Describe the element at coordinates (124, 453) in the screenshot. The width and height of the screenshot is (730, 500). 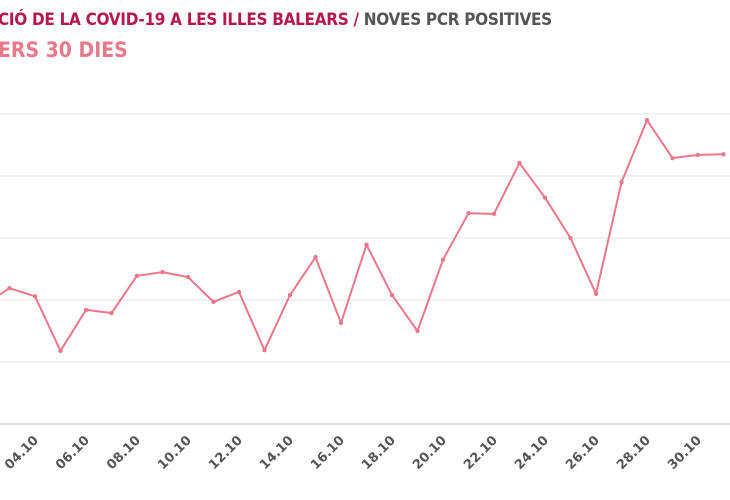
I see `x-tick-label: 08.10` at that location.